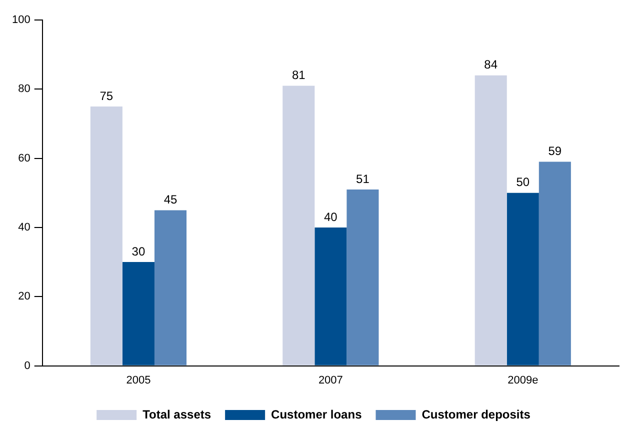  What do you see at coordinates (523, 182) in the screenshot?
I see `data-label: 50` at bounding box center [523, 182].